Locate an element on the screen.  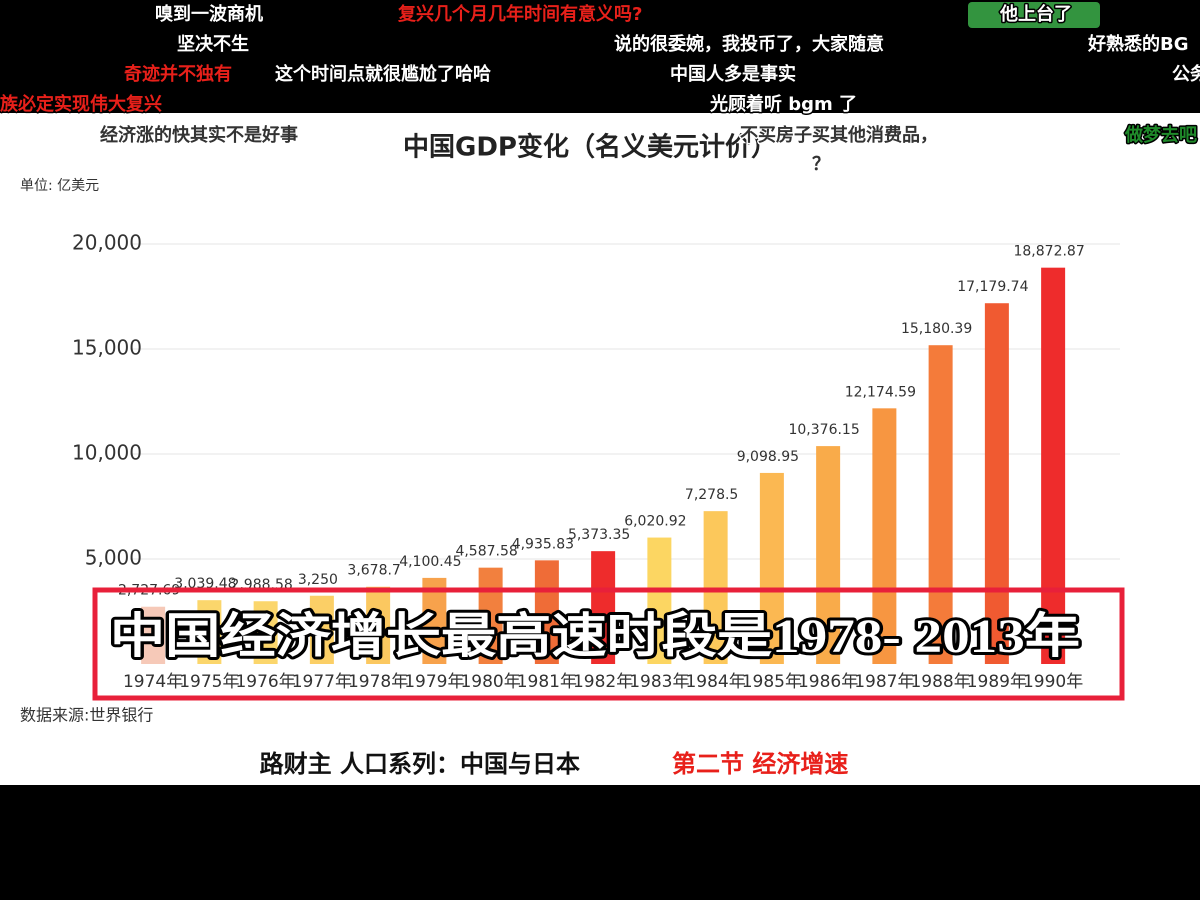
caption: 路财主 人口系列：中国与日本 is located at coordinates (420, 764).